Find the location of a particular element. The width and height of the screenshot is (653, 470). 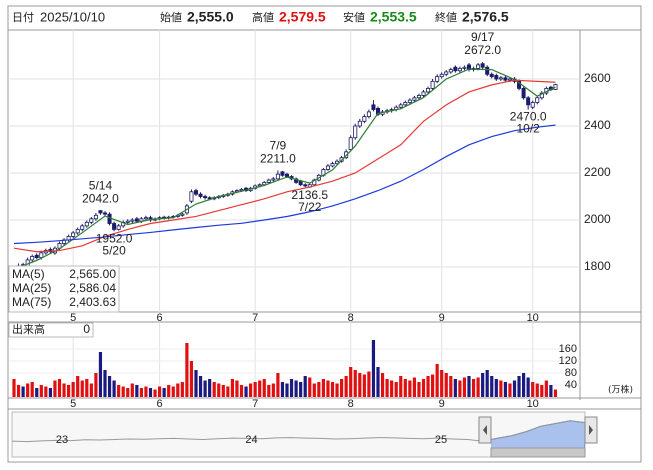

high-label: 高値 is located at coordinates (263, 17).